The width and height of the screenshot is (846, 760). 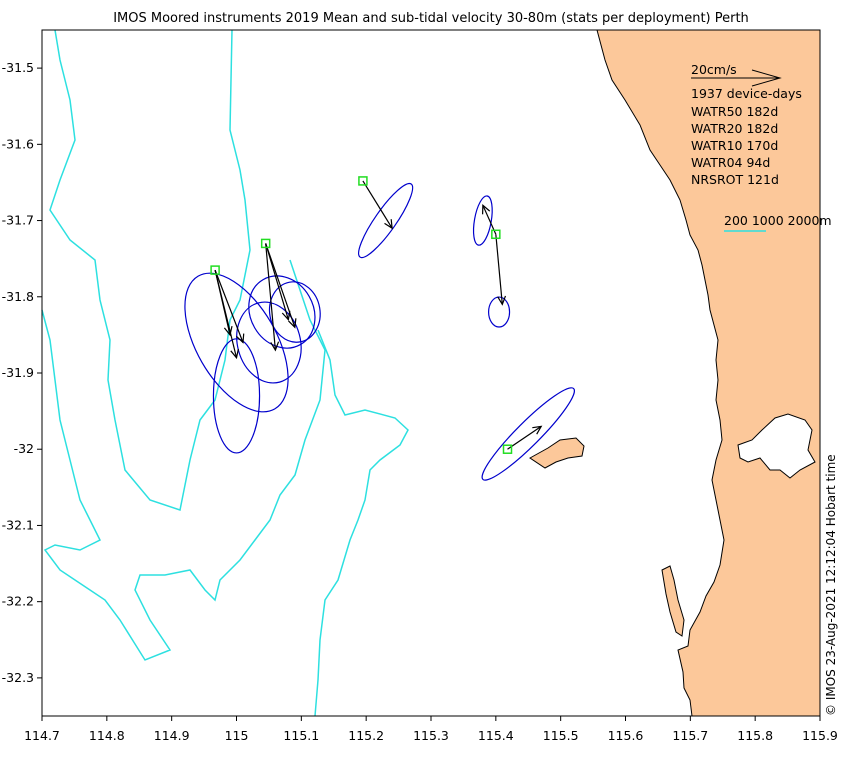 What do you see at coordinates (431, 735) in the screenshot?
I see `x-tick-label: 115.3` at bounding box center [431, 735].